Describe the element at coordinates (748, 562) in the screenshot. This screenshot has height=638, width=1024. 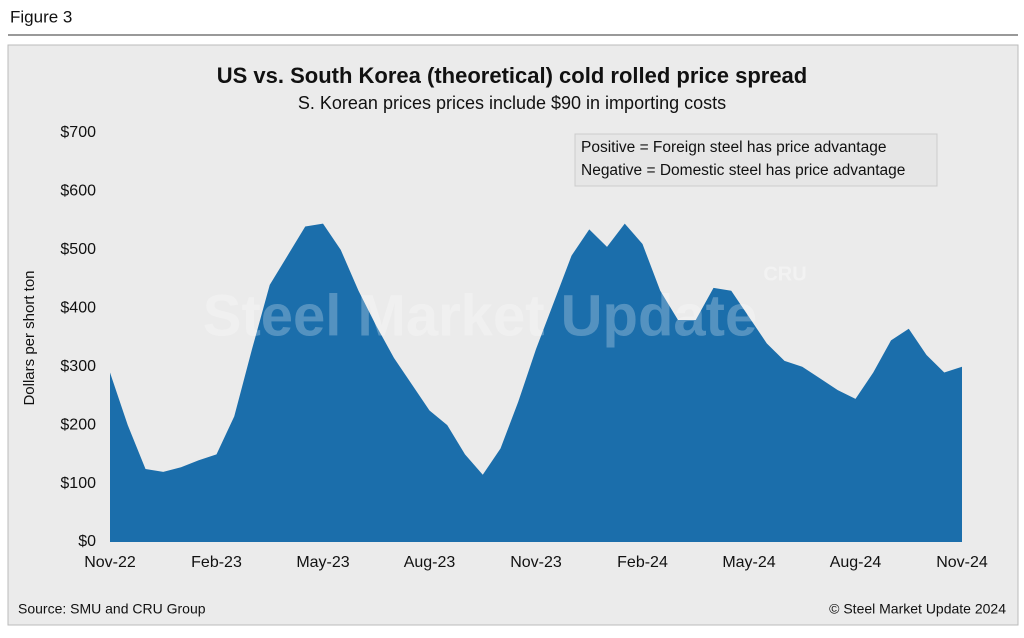
I see `x-tick-label: May-24` at that location.